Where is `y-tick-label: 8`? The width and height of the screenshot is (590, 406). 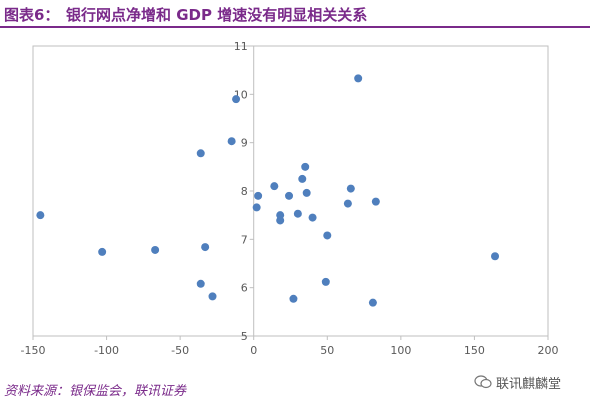 y-tick-label: 8 is located at coordinates (244, 191).